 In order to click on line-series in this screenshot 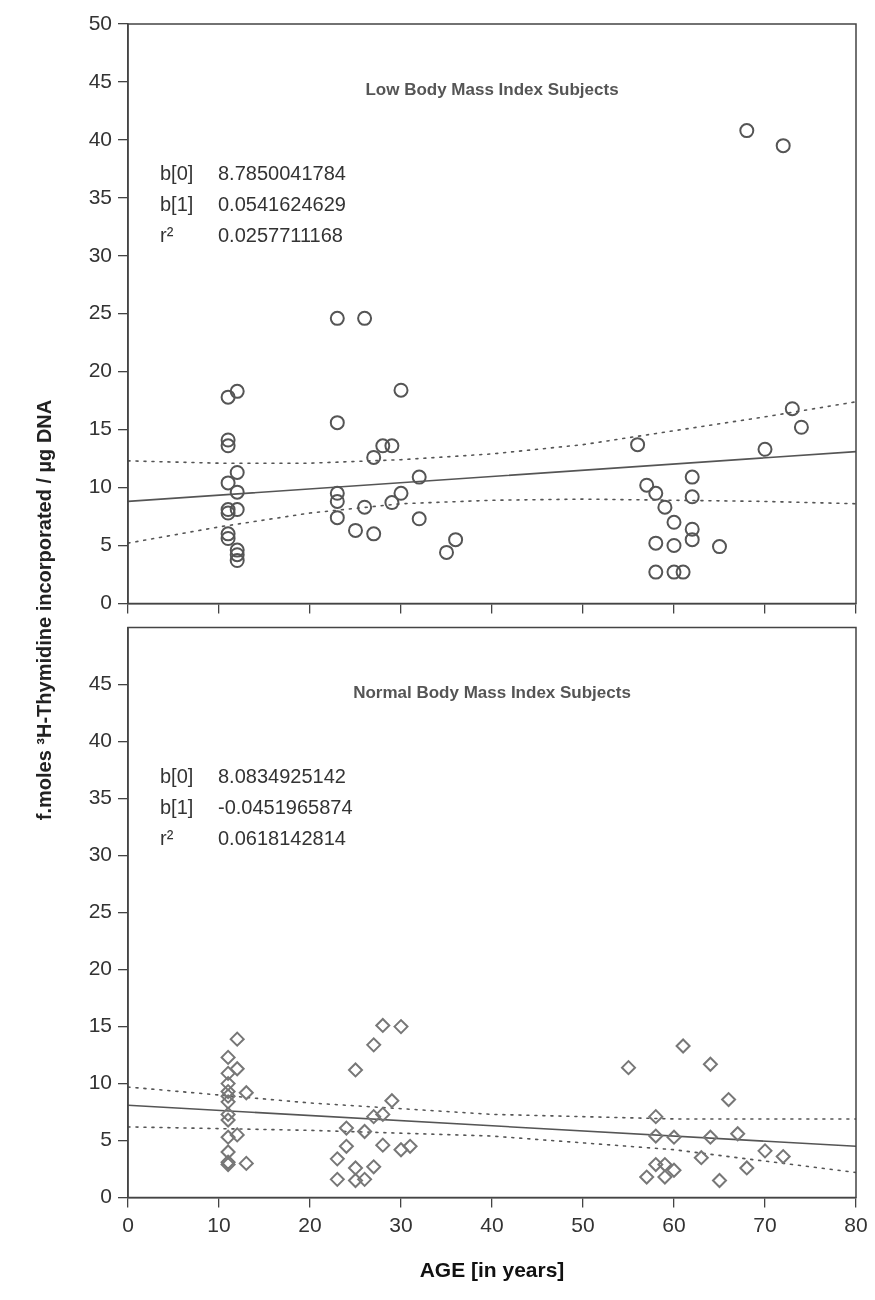, I will do `click(492, 1103)`.